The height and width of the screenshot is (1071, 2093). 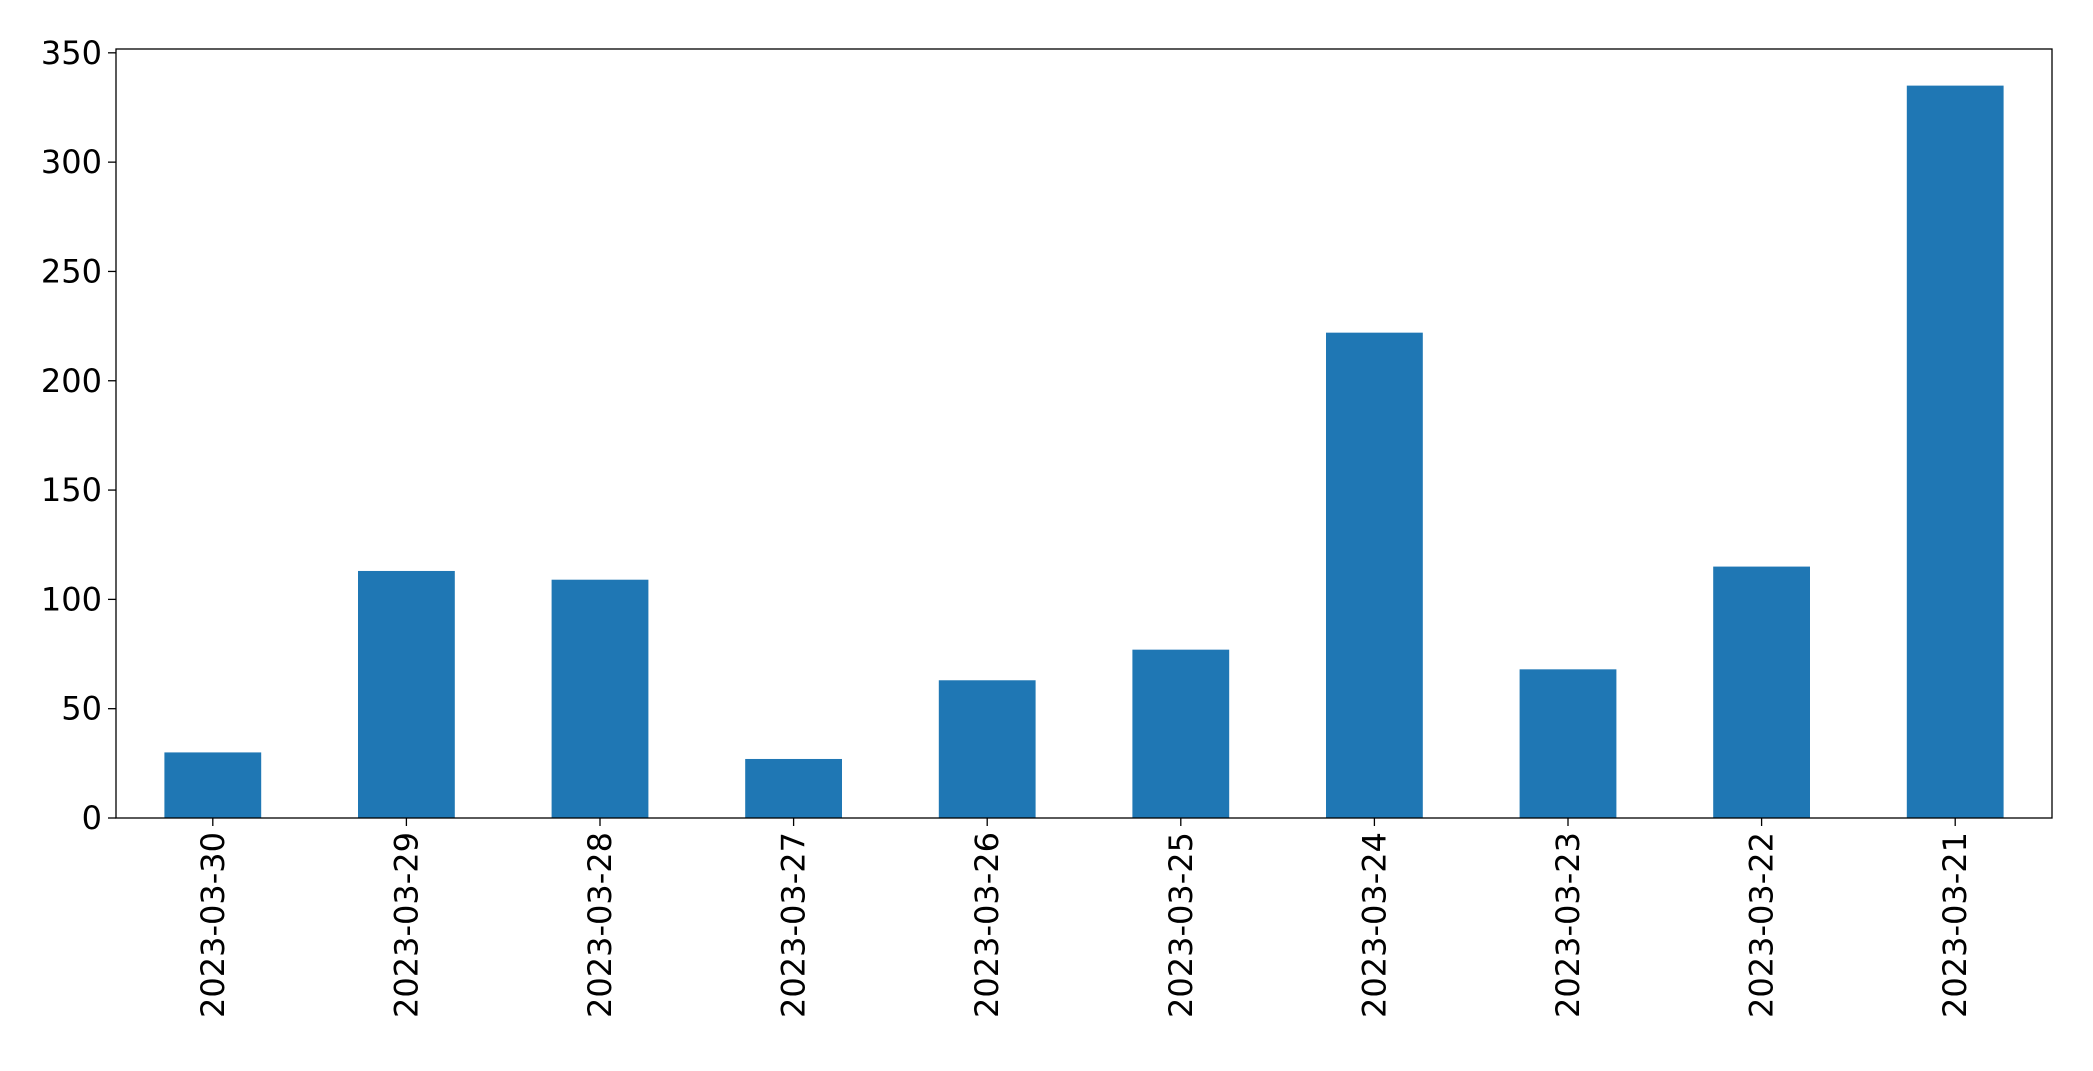 What do you see at coordinates (92, 818) in the screenshot?
I see `y-tick-label: 0` at bounding box center [92, 818].